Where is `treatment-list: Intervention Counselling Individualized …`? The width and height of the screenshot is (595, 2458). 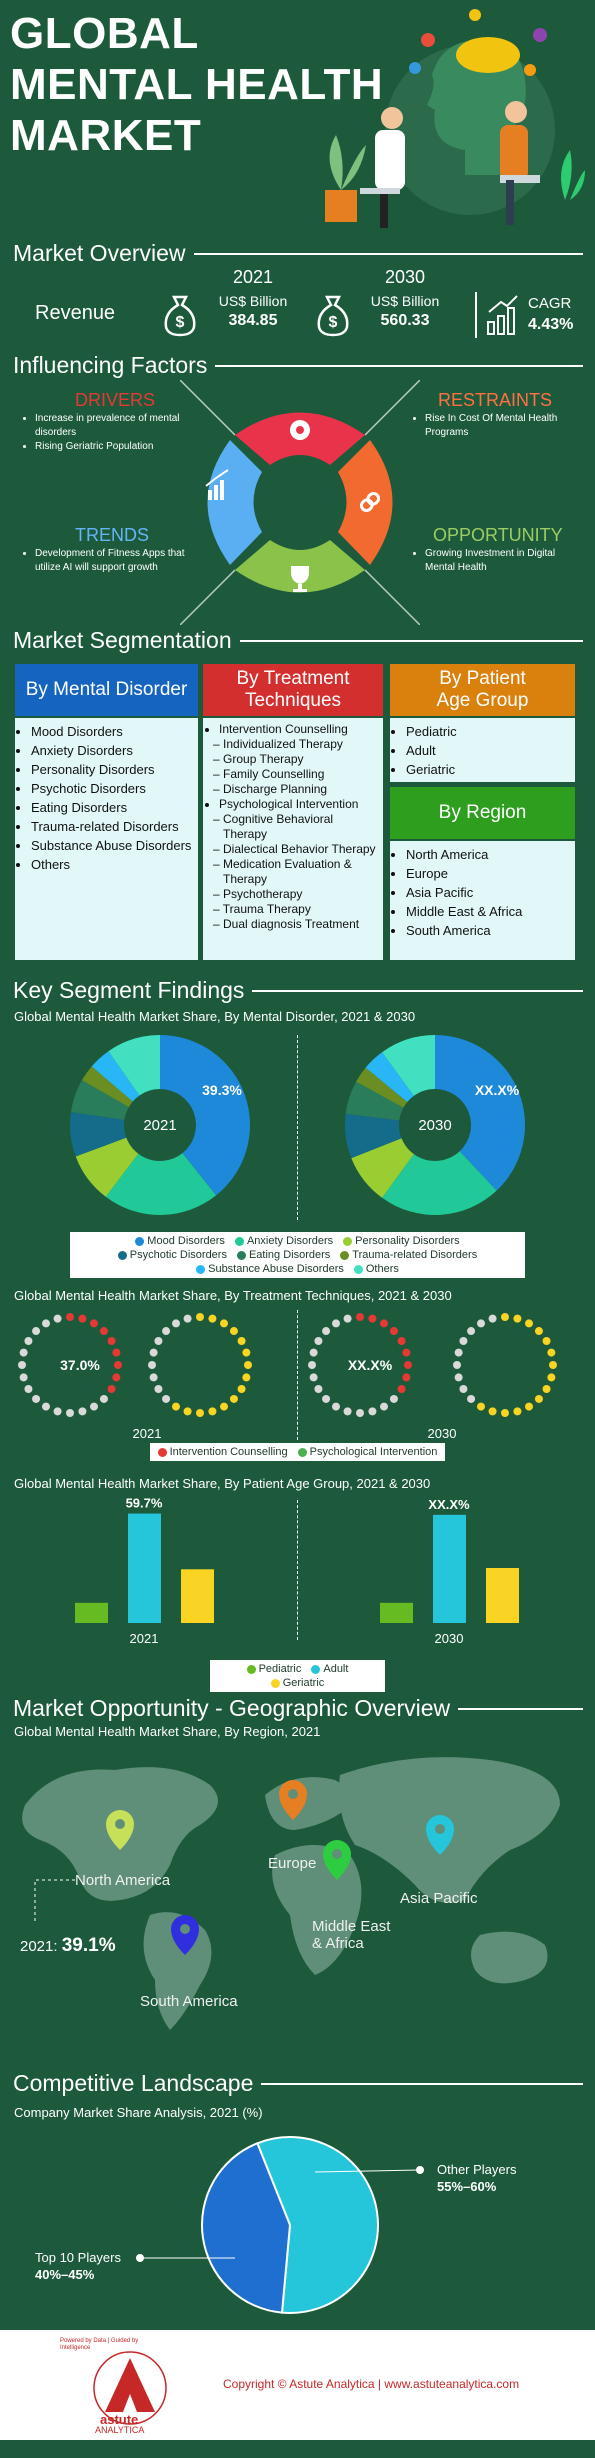
treatment-list: Intervention Counselling Individualized … is located at coordinates (293, 839).